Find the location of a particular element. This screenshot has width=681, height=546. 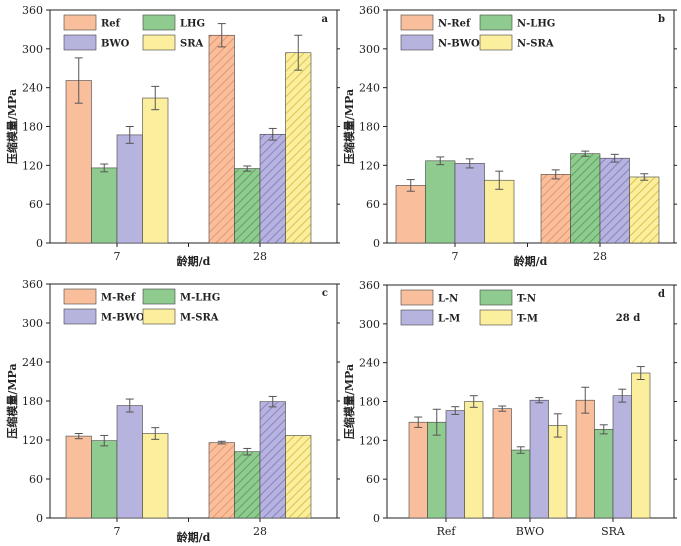

x-tick-label: Ref is located at coordinates (447, 531).